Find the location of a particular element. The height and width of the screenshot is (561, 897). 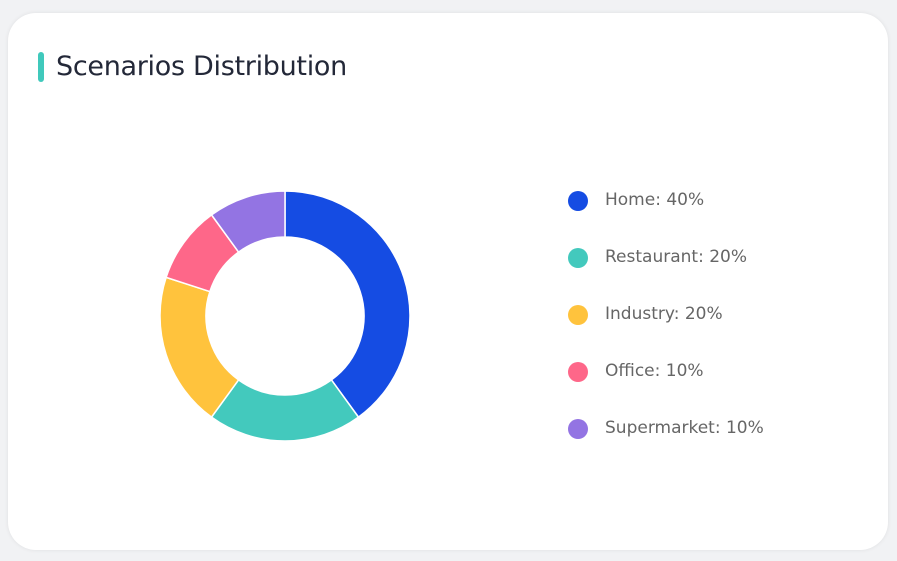

chart-title: Scenarios Distribution is located at coordinates (201, 66).